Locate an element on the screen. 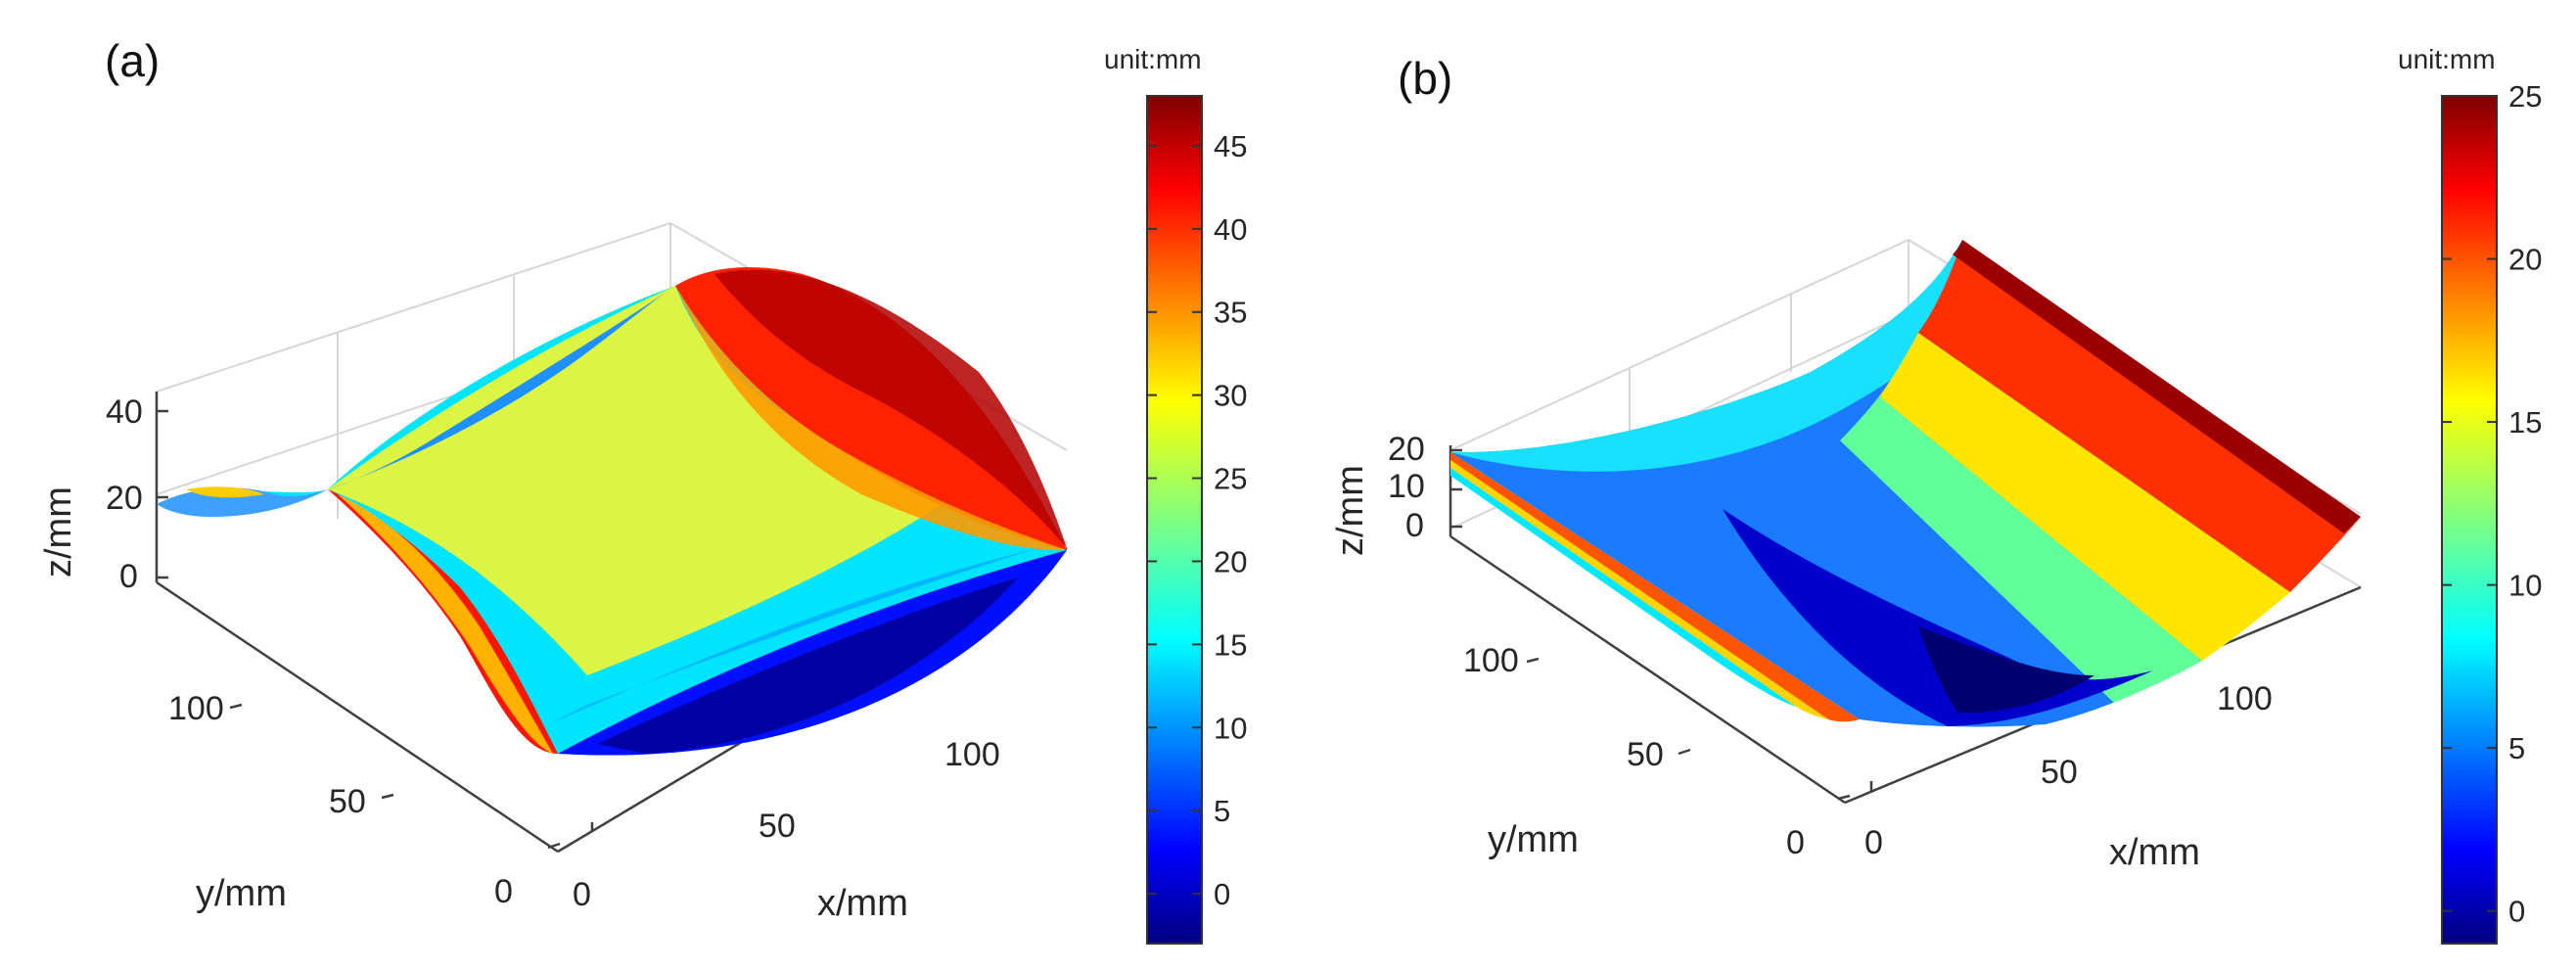  panel-a-xt-50: 50 is located at coordinates (777, 826).